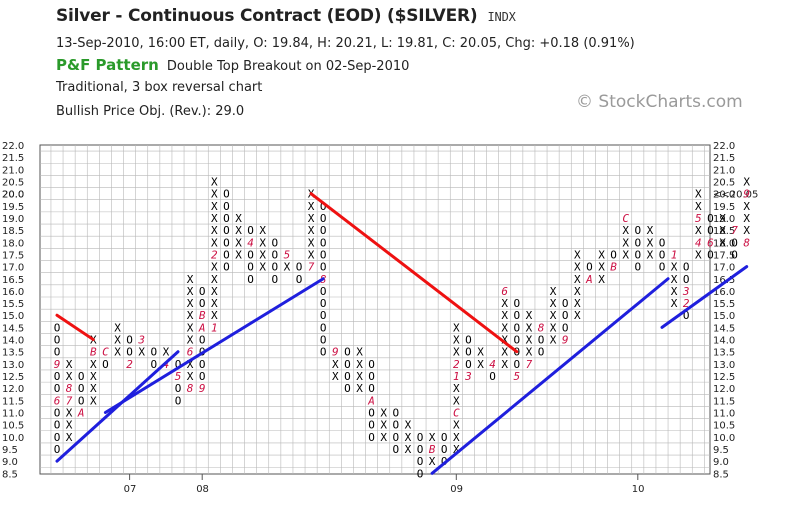 This screenshot has width=800, height=517. Describe the element at coordinates (10, 450) in the screenshot. I see `y-tick-left: 9.5` at that location.